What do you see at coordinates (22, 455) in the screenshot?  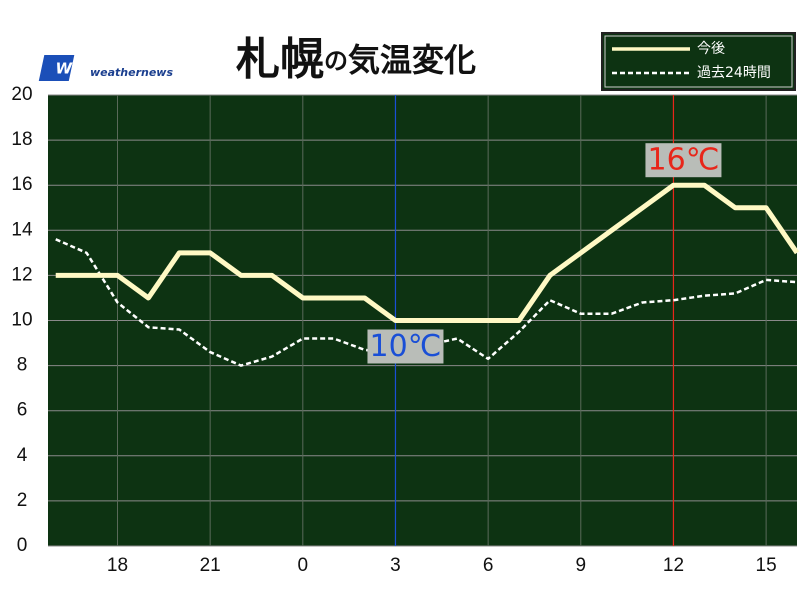 I see `y-tick-label: 4` at bounding box center [22, 455].